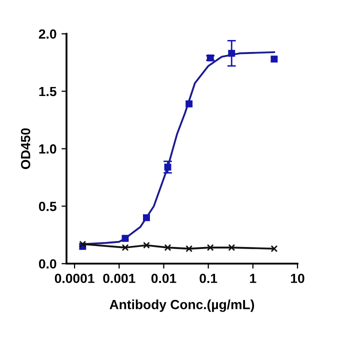 This screenshot has width=350, height=338. What do you see at coordinates (47, 34) in the screenshot?
I see `y-tick-label: 2.0` at bounding box center [47, 34].